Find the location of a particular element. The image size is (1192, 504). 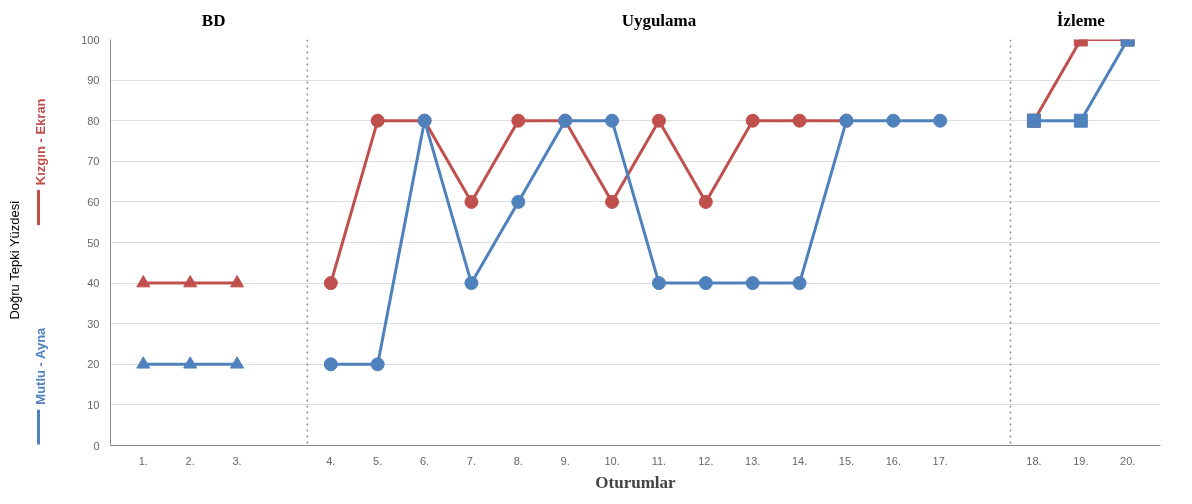

y-tick-label: 80 is located at coordinates (93, 120).